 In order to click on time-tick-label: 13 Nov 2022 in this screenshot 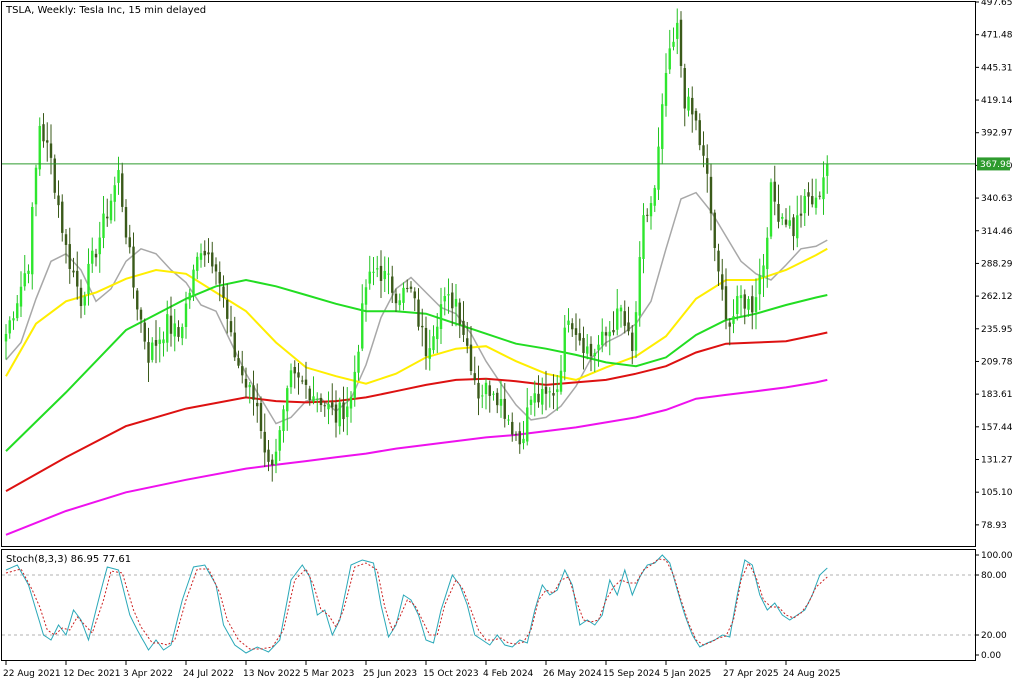, I will do `click(272, 674)`.